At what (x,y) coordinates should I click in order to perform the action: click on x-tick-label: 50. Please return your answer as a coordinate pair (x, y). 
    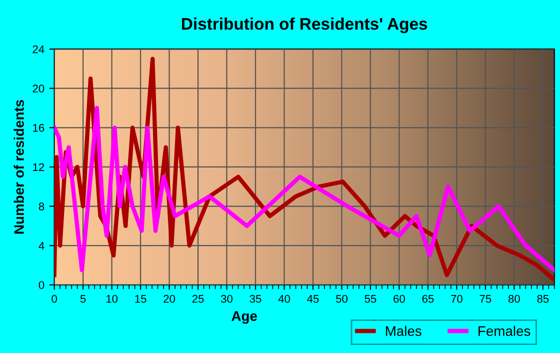
    Looking at the image, I should click on (342, 298).